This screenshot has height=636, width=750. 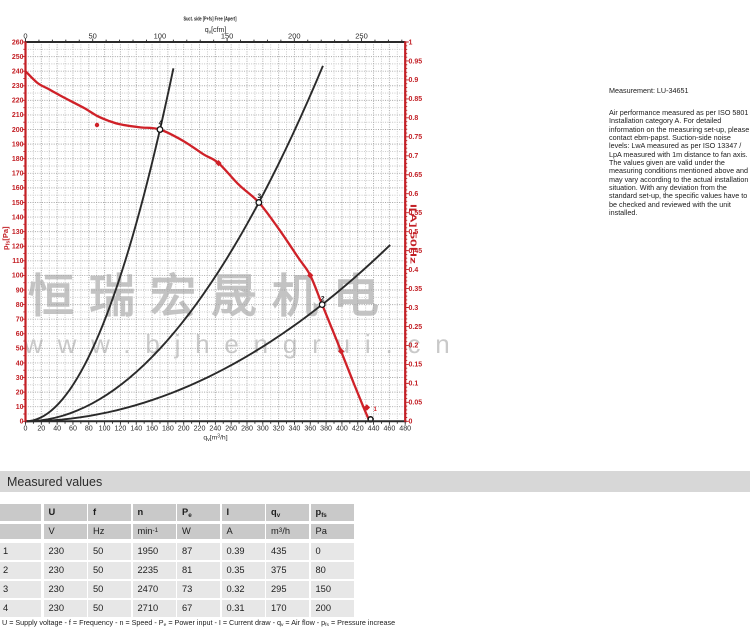 I want to click on svg-text: 460, so click(x=389, y=429).